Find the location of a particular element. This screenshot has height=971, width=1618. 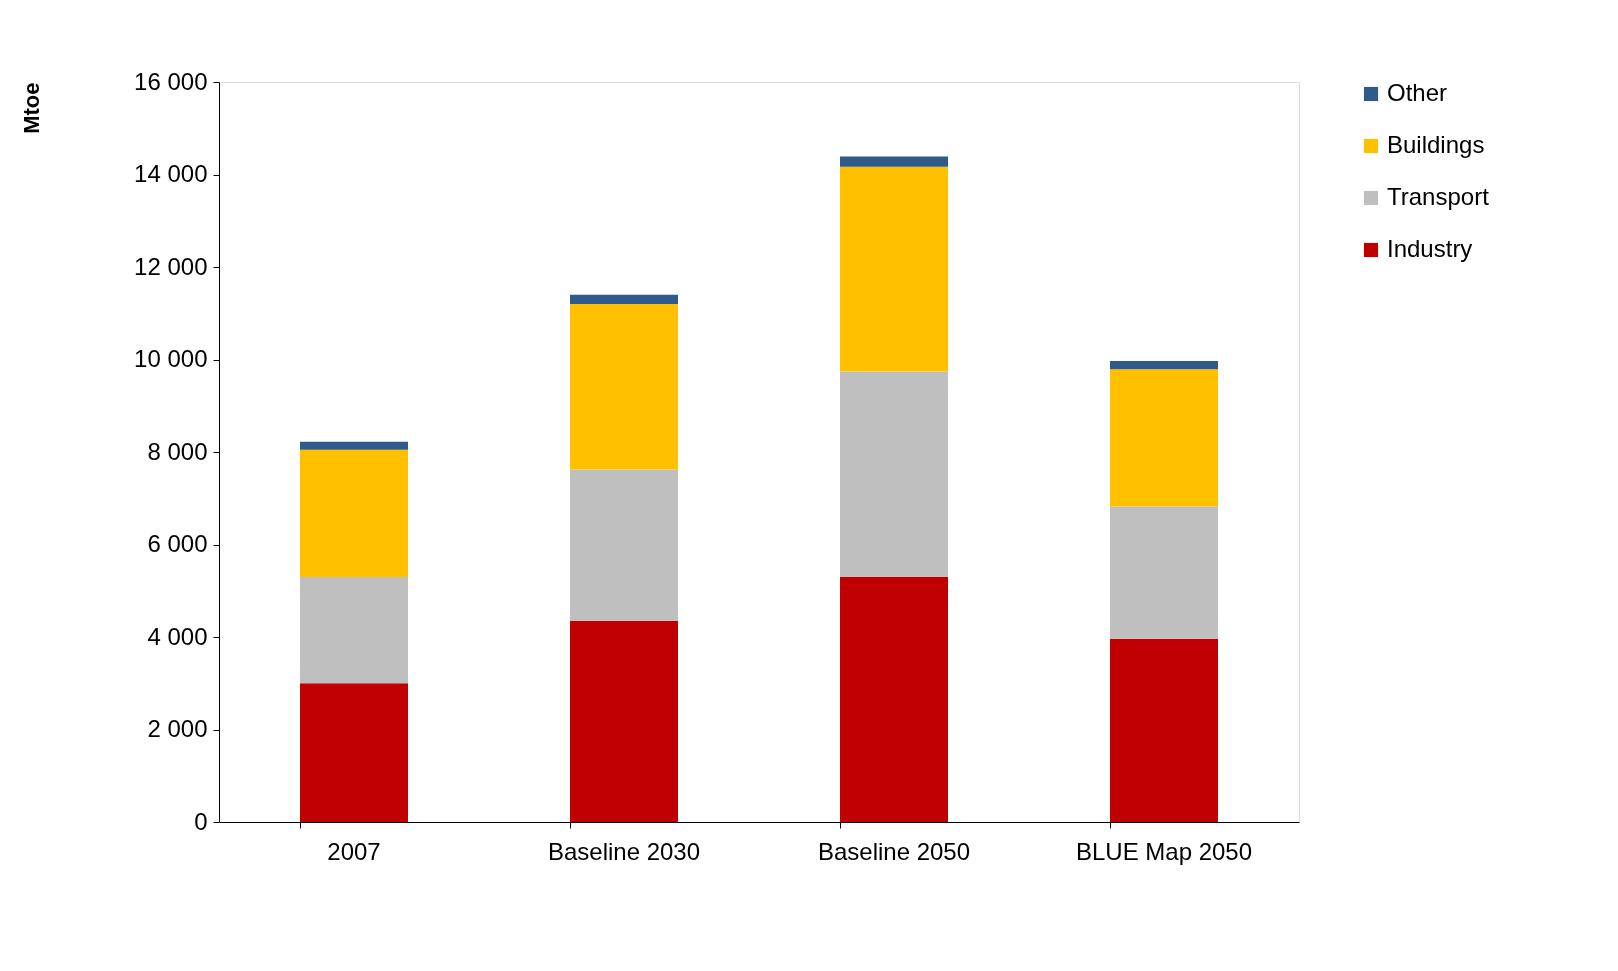

y-tick-label: 6 000 is located at coordinates (177, 543).